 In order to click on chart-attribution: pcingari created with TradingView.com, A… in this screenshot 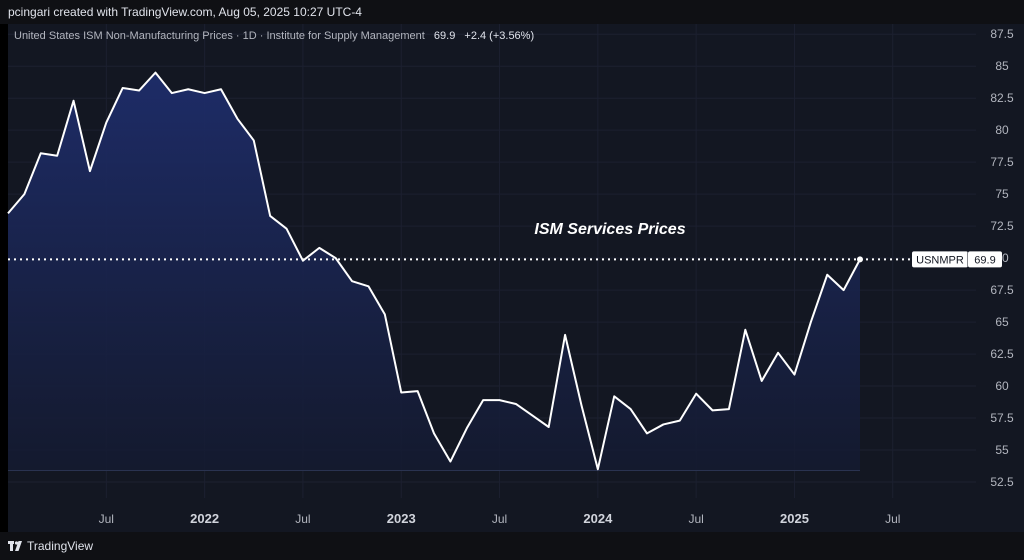, I will do `click(512, 12)`.